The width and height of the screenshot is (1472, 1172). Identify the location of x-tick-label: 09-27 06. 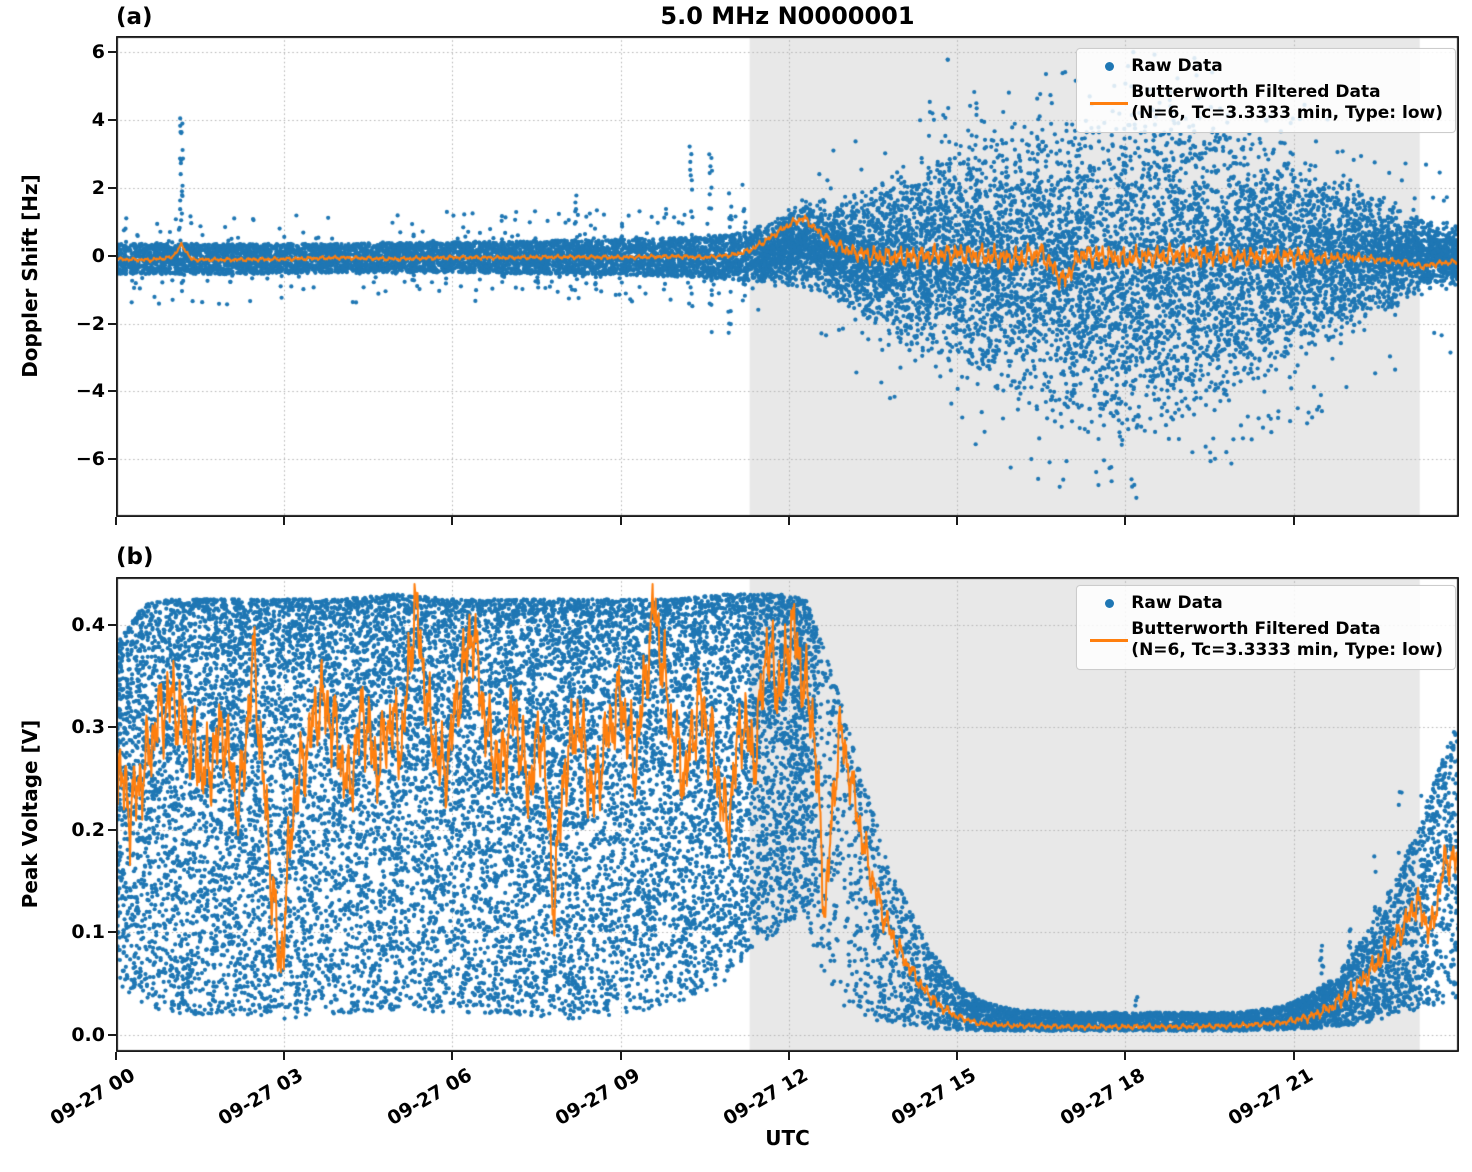
(429, 1097).